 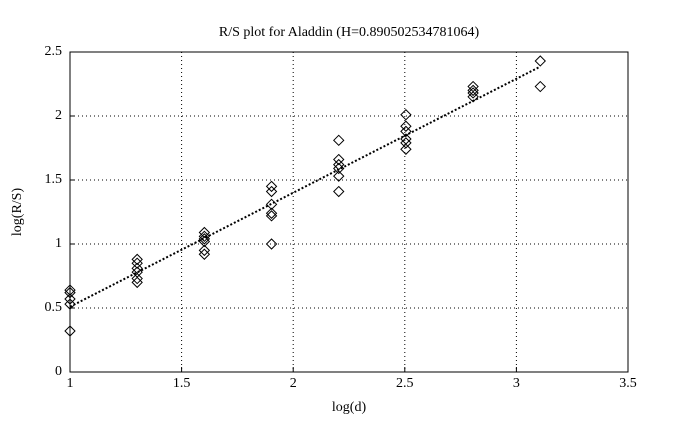 What do you see at coordinates (58, 243) in the screenshot?
I see `y-tick-label: 1` at bounding box center [58, 243].